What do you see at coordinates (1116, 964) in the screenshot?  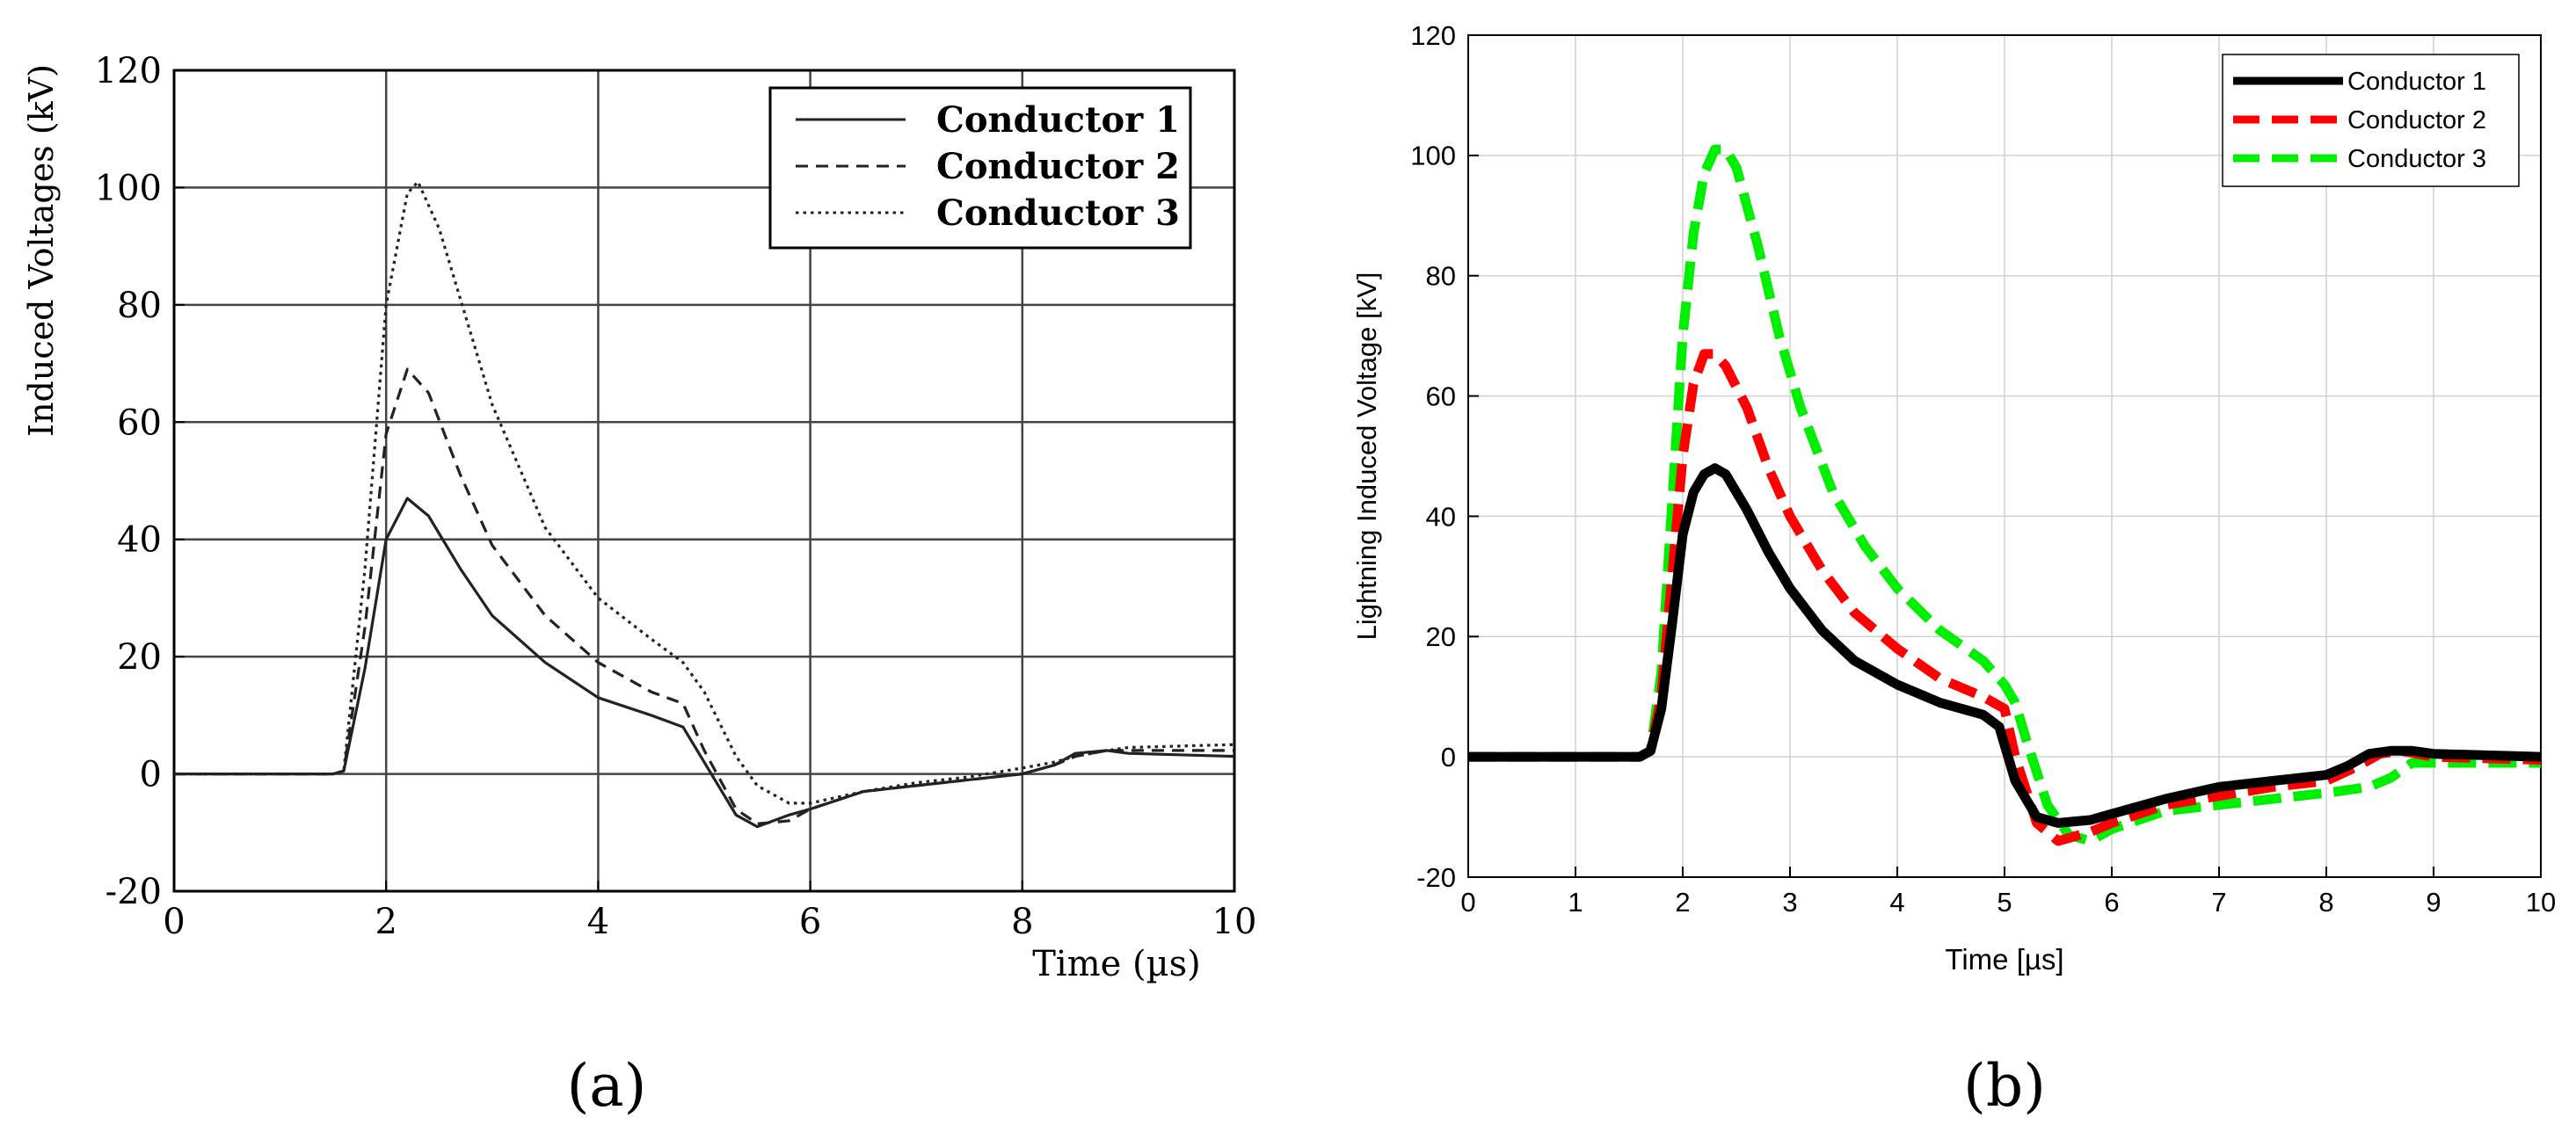 I see `x-axis-label: Time (µs)` at bounding box center [1116, 964].